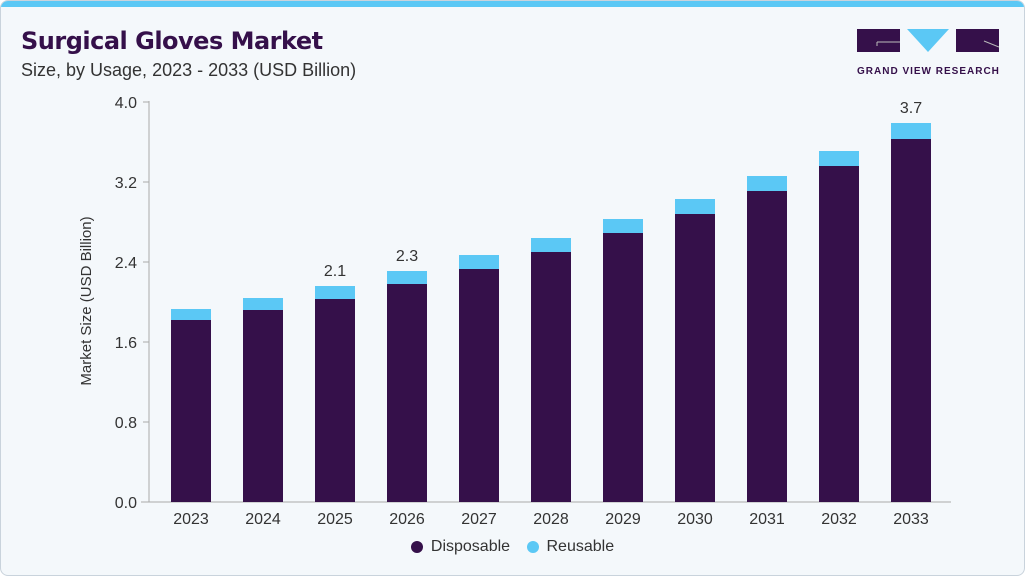 This screenshot has width=1025, height=576. I want to click on bar-disposable-2026, so click(407, 393).